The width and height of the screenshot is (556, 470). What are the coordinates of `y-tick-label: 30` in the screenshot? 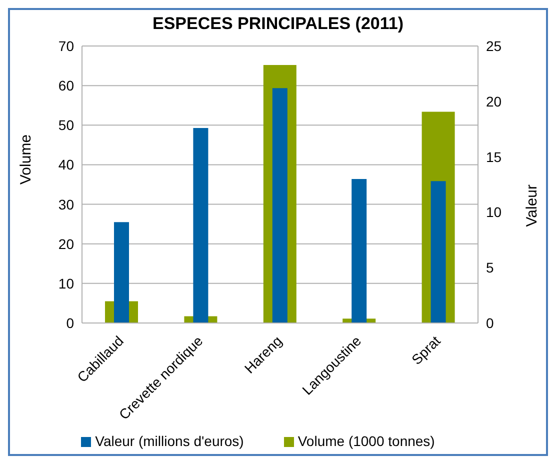 It's located at (66, 204).